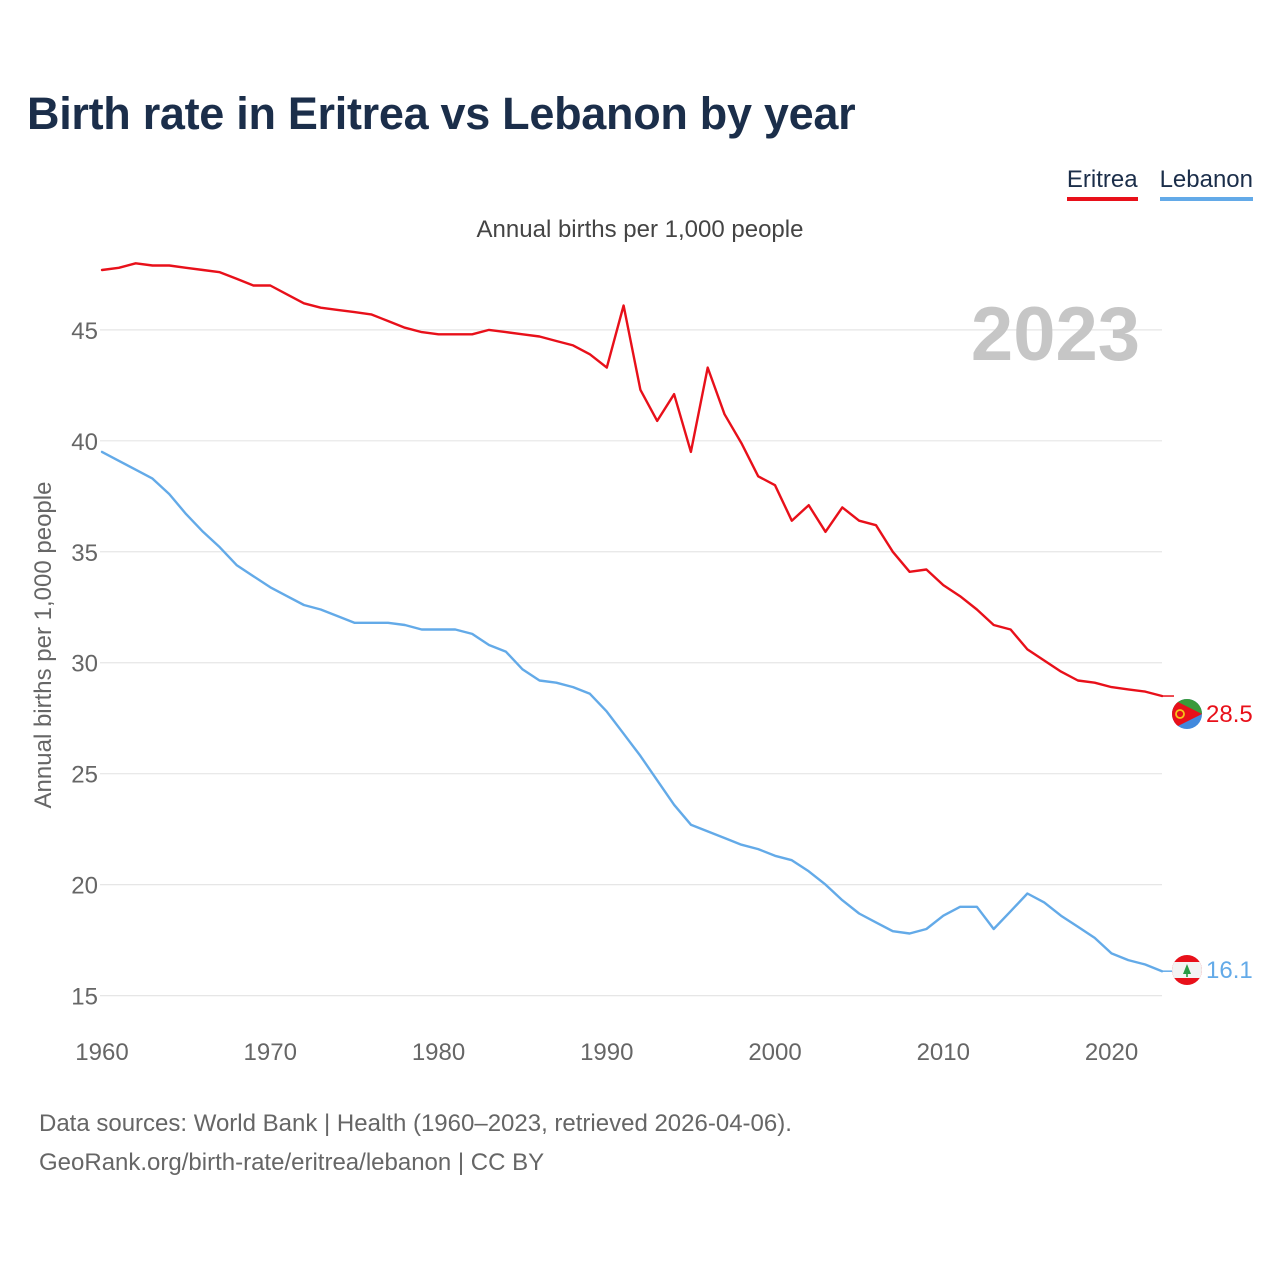 The width and height of the screenshot is (1280, 1280). Describe the element at coordinates (1111, 1052) in the screenshot. I see `x-tick-label: 2020` at that location.